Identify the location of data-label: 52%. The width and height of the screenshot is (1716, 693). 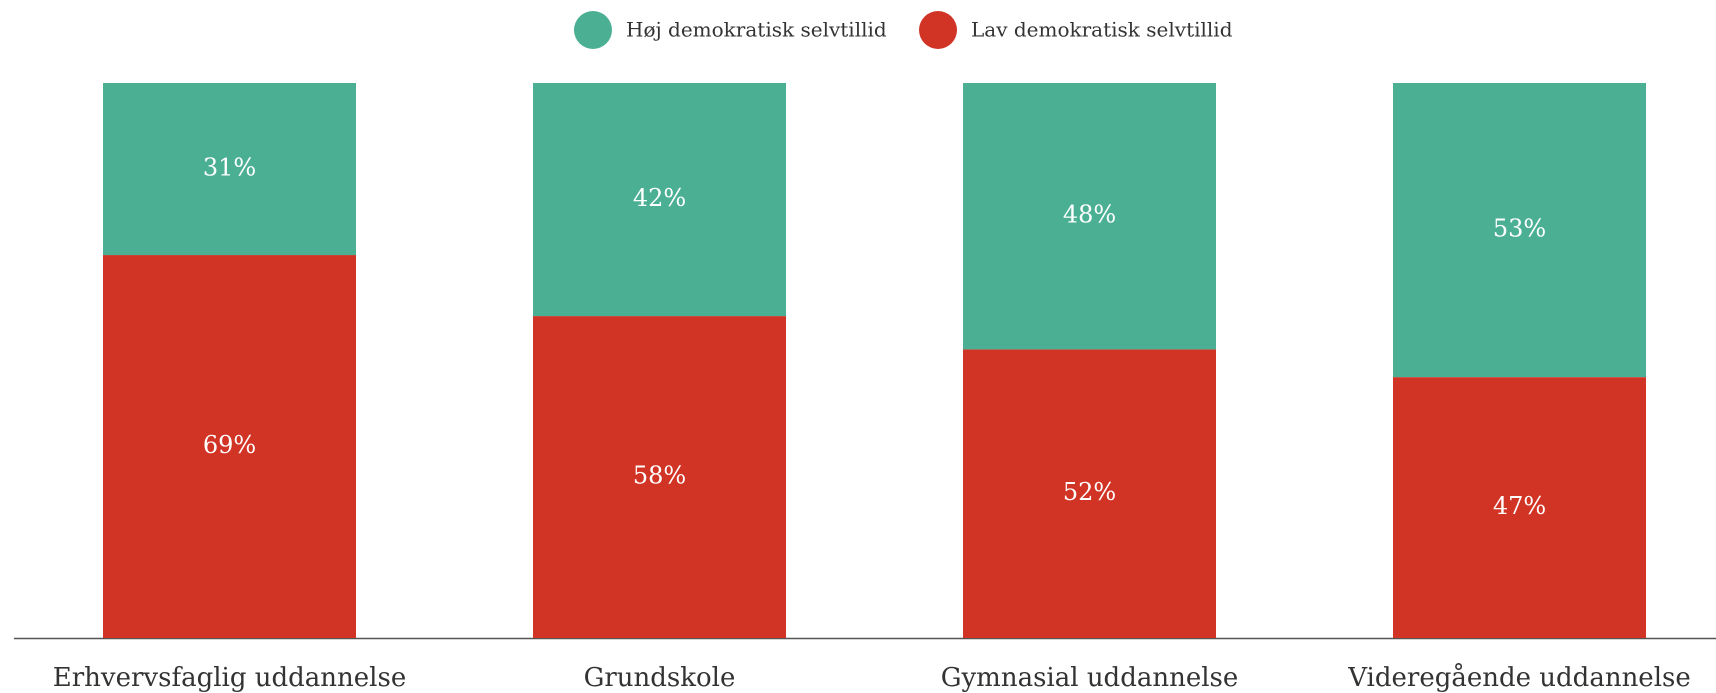
(1089, 492).